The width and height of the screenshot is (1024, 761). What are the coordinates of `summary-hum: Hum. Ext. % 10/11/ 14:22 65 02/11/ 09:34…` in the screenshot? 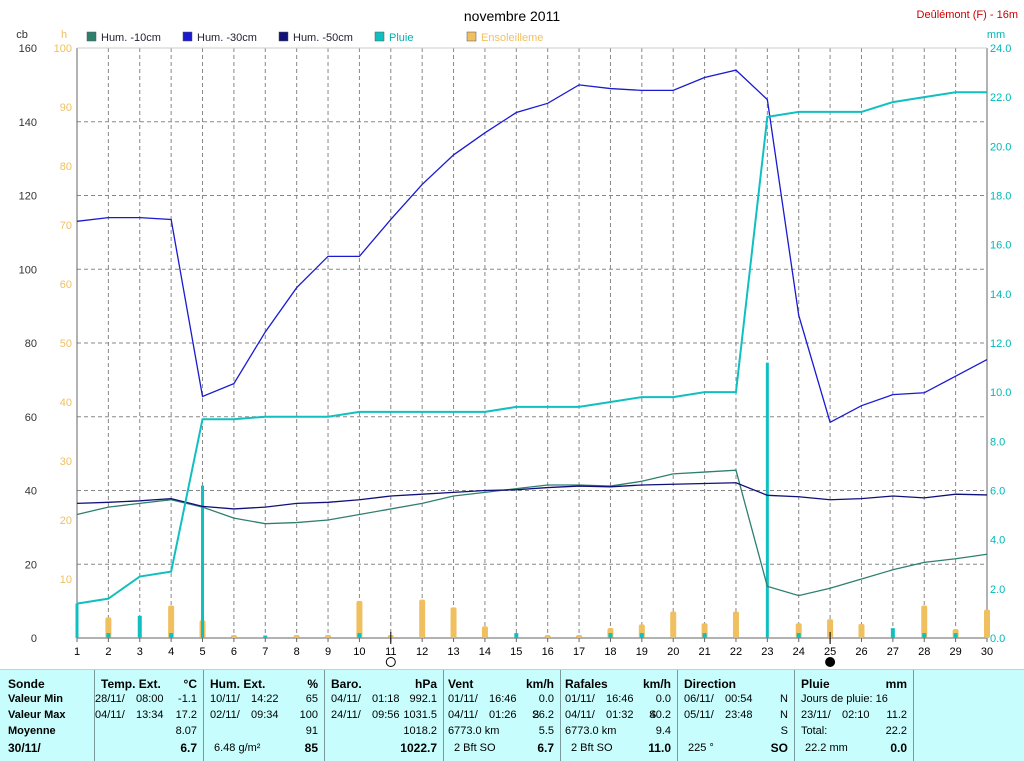 It's located at (264, 715).